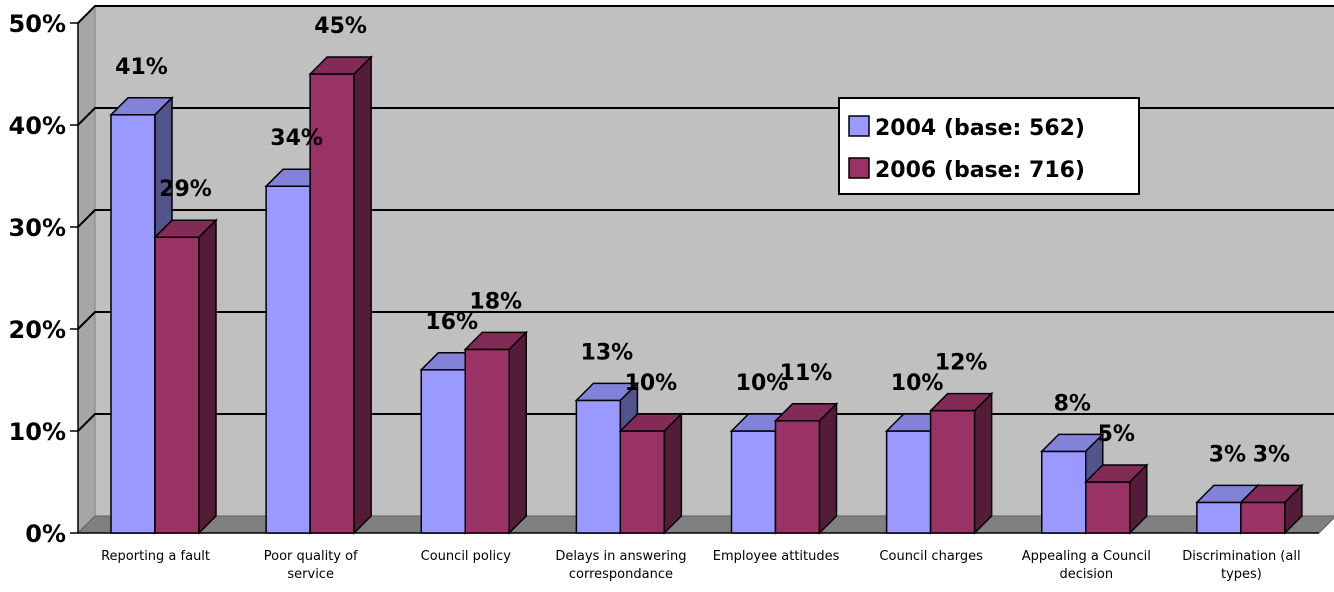  I want to click on data-label: 34%, so click(296, 138).